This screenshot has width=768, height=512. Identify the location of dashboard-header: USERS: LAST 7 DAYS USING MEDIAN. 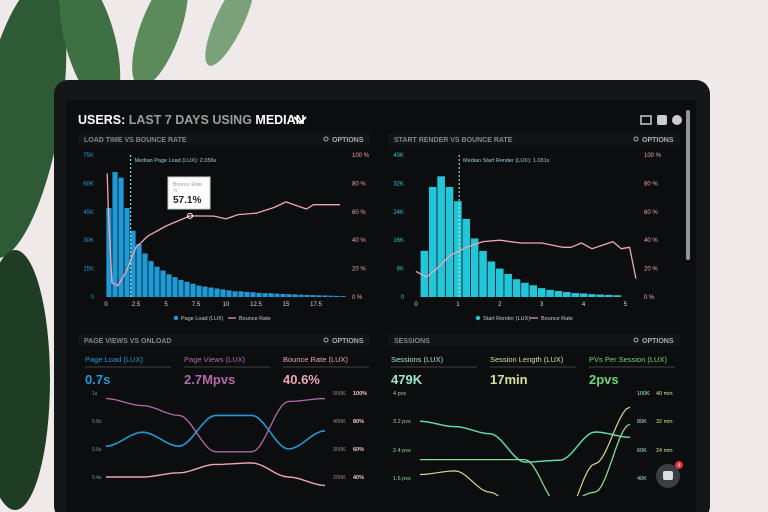
(192, 120).